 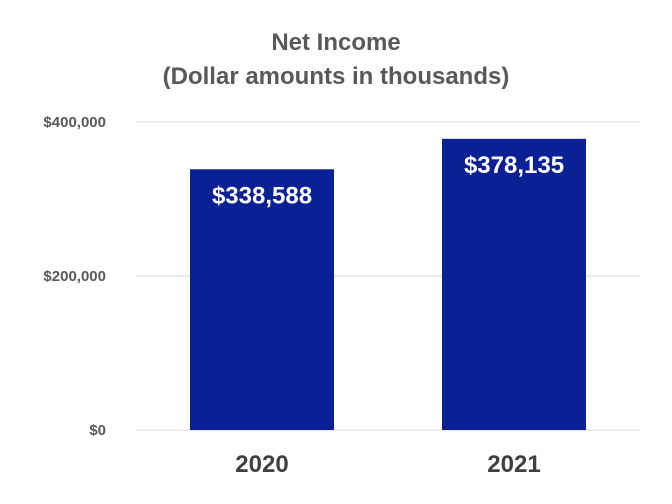 I want to click on chart-subtitle: (Dollar amounts in thousands), so click(x=336, y=76).